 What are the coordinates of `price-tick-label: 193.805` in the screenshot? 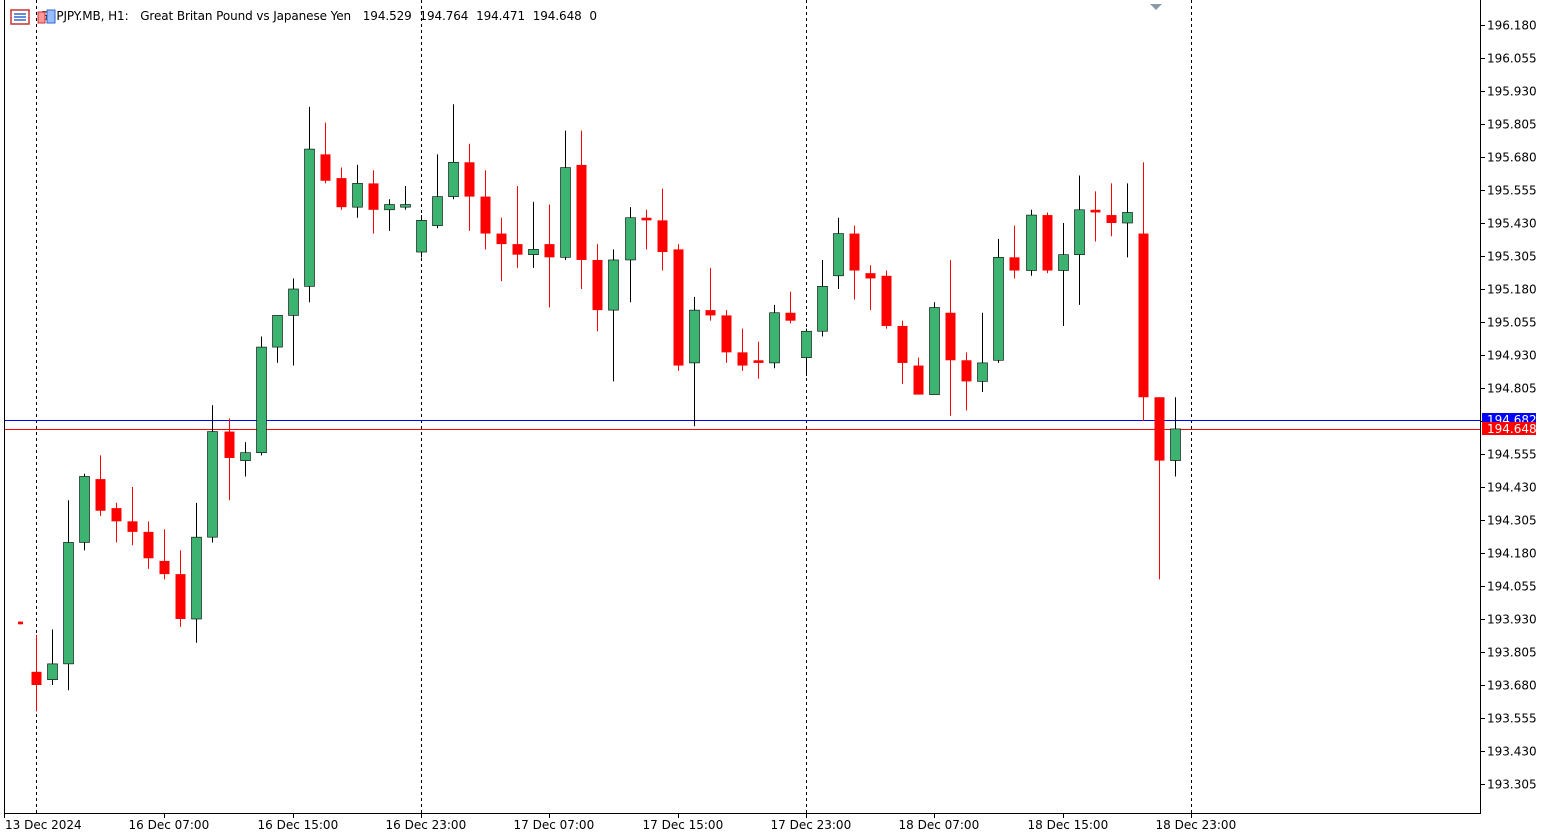 It's located at (1512, 653).